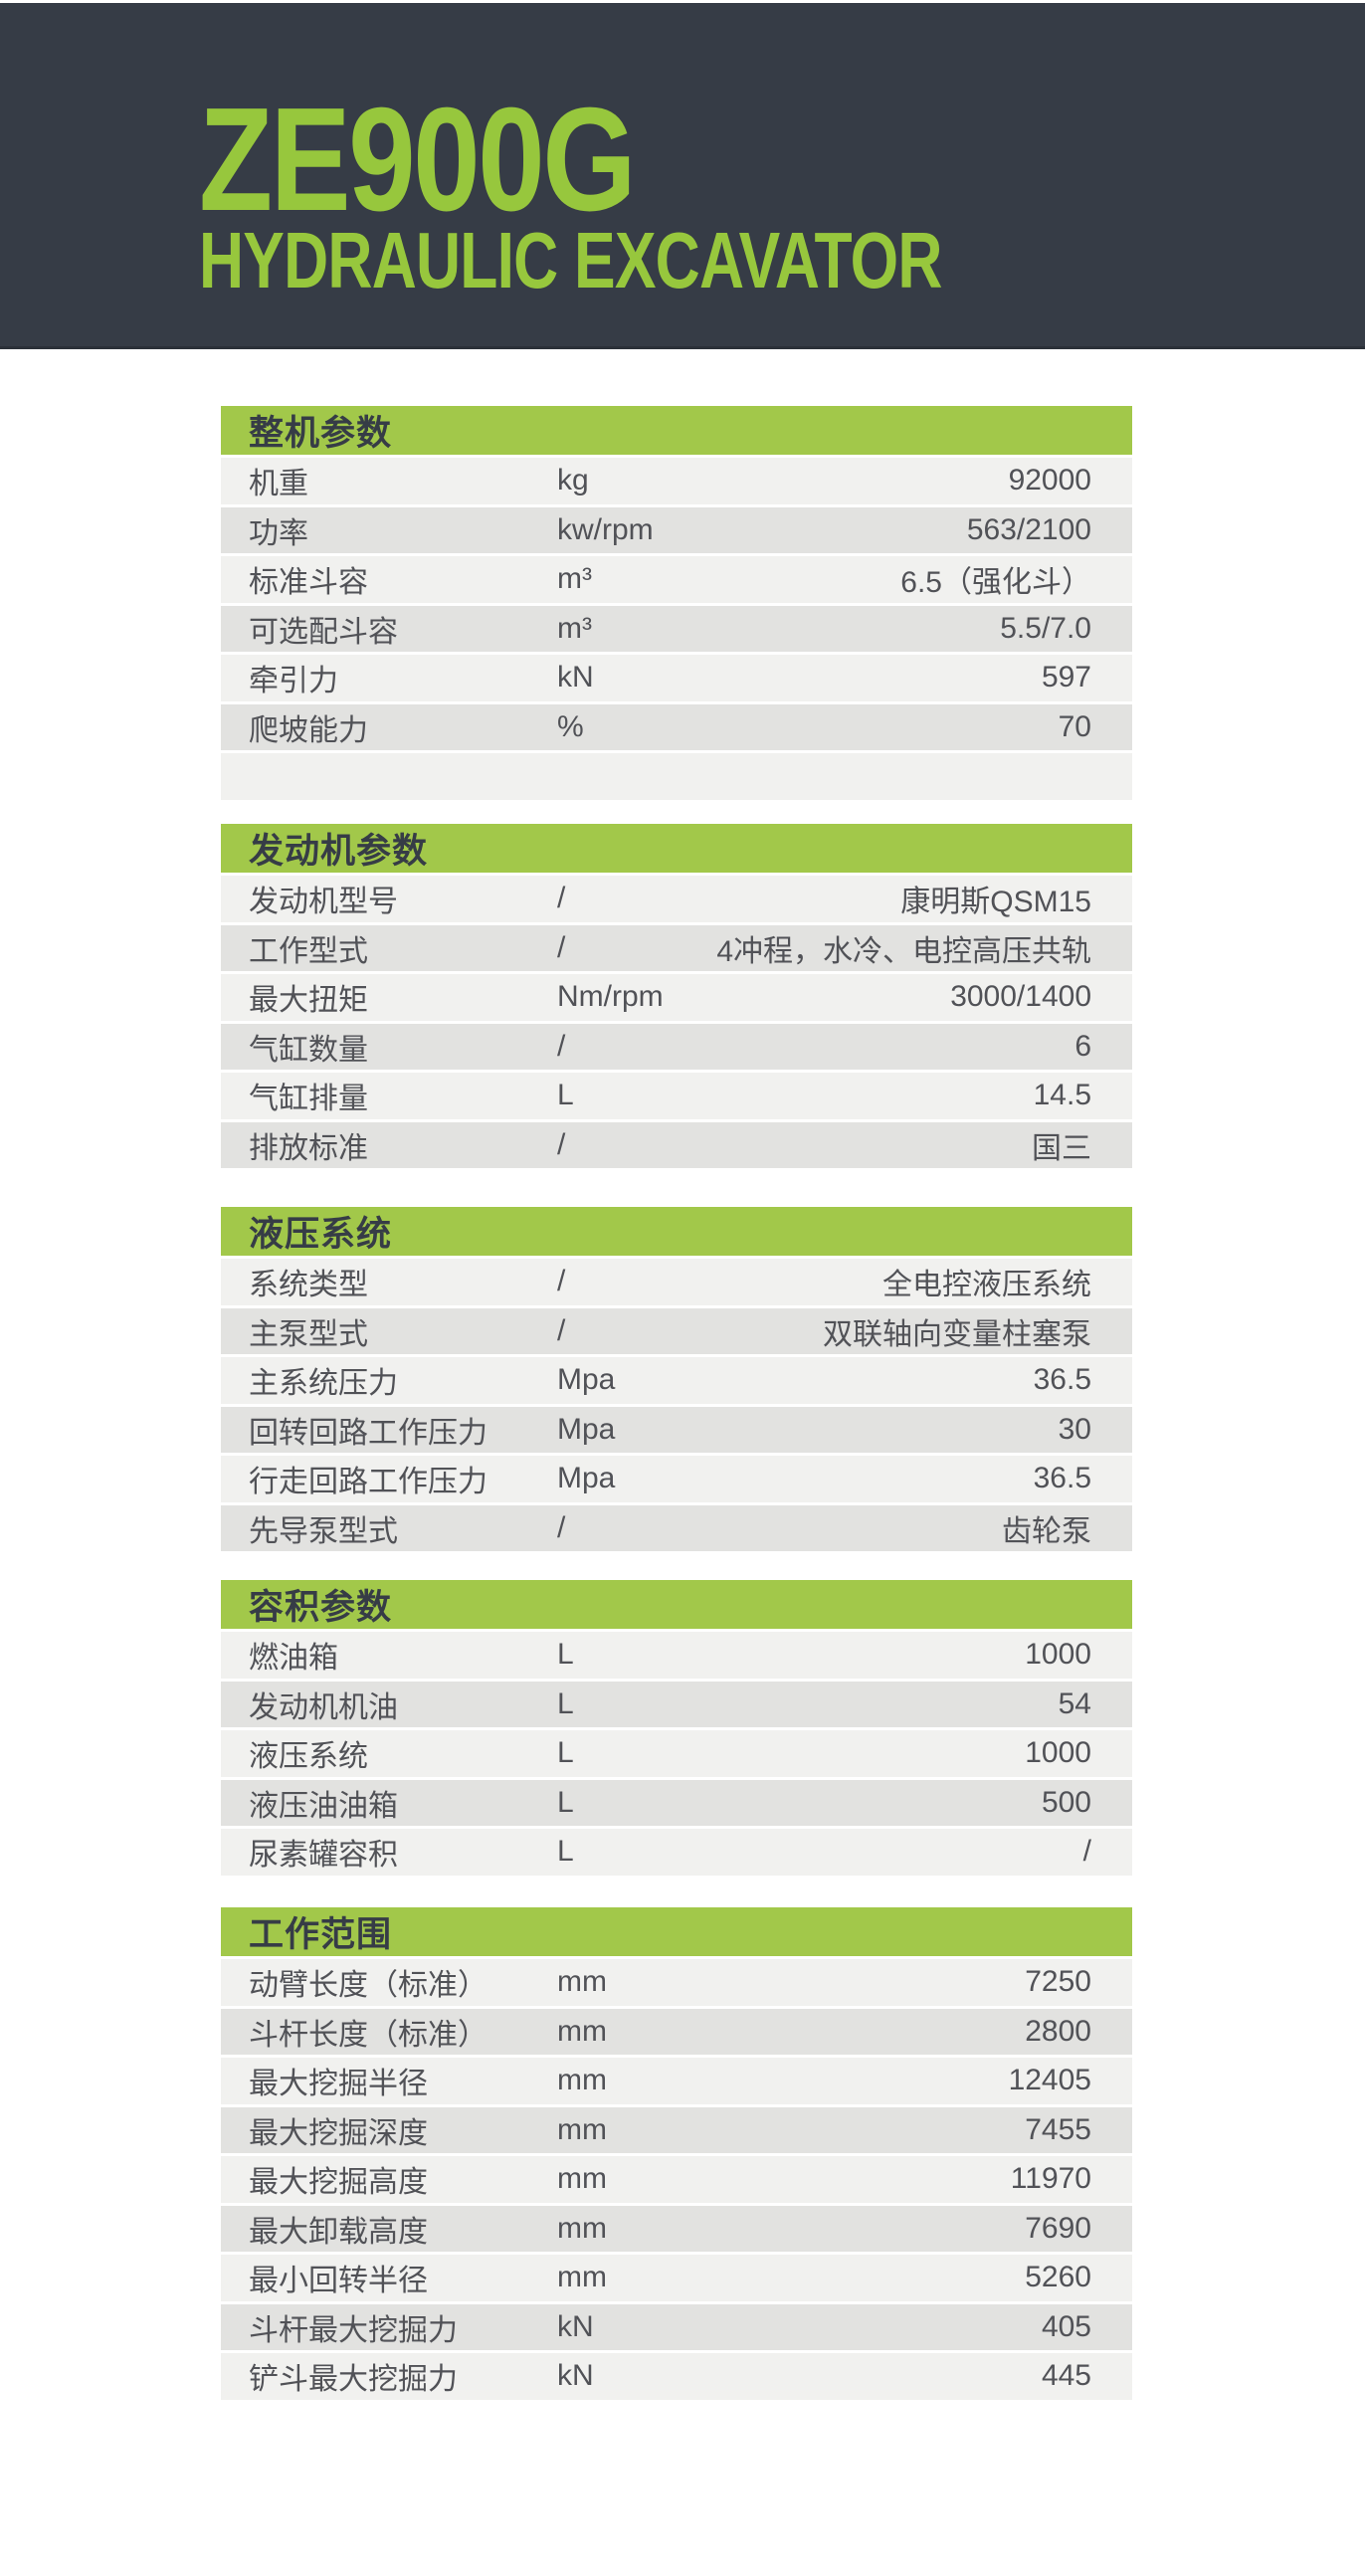 The height and width of the screenshot is (2576, 1365). Describe the element at coordinates (676, 1479) in the screenshot. I see `table-row: 行走回路工作压力 Mpa 36.5` at that location.